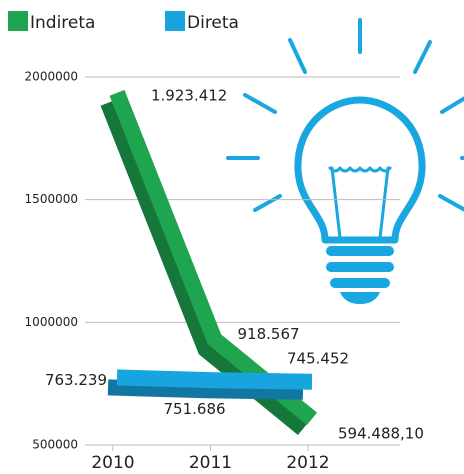  What do you see at coordinates (51, 77) in the screenshot?
I see `y-tick-label: 2000000` at bounding box center [51, 77].